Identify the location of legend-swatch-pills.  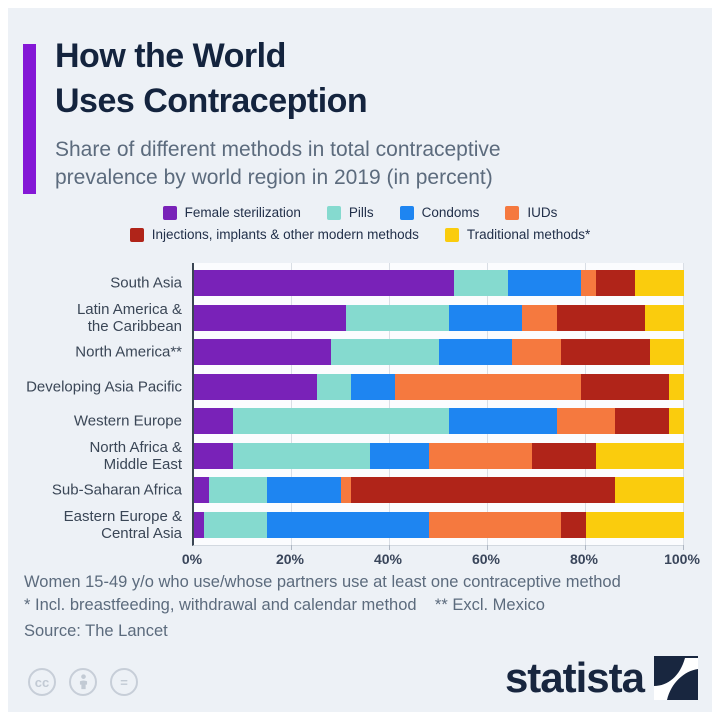
(333, 212).